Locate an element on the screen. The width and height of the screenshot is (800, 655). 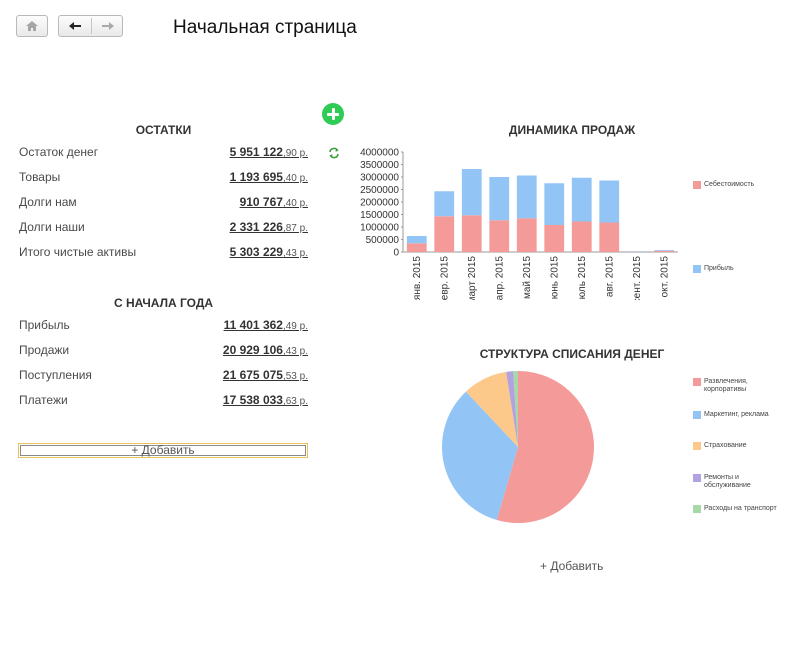
home-icon is located at coordinates (32, 26).